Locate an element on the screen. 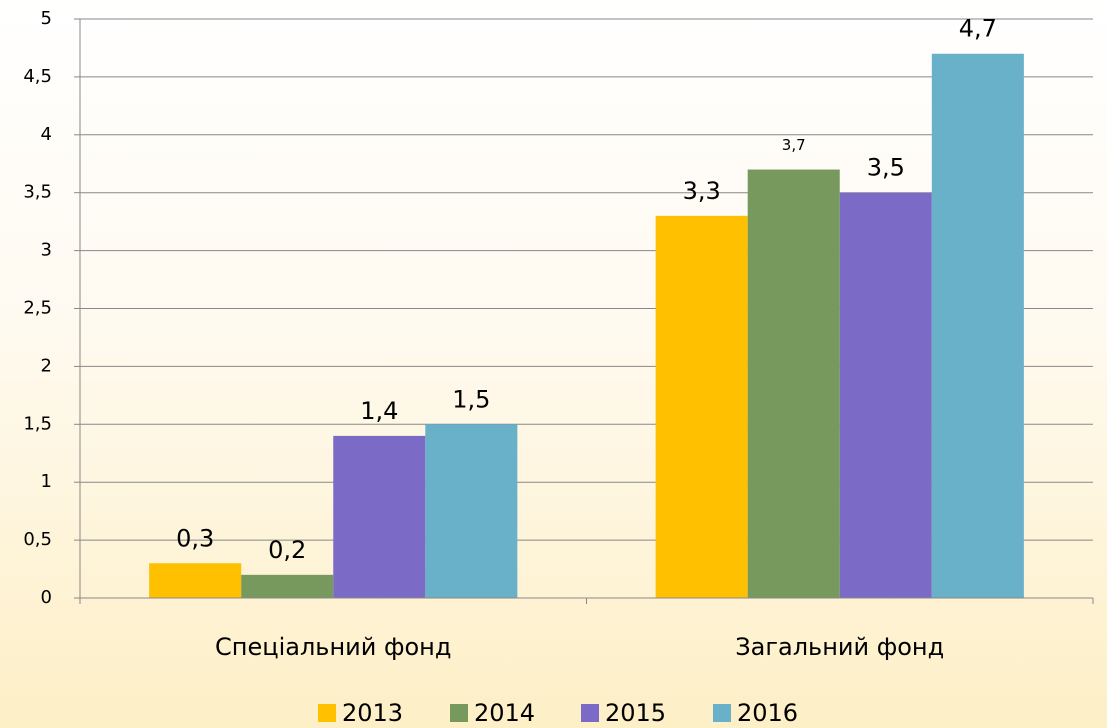 This screenshot has height=728, width=1107. y-tick-label: 5 is located at coordinates (46, 18).